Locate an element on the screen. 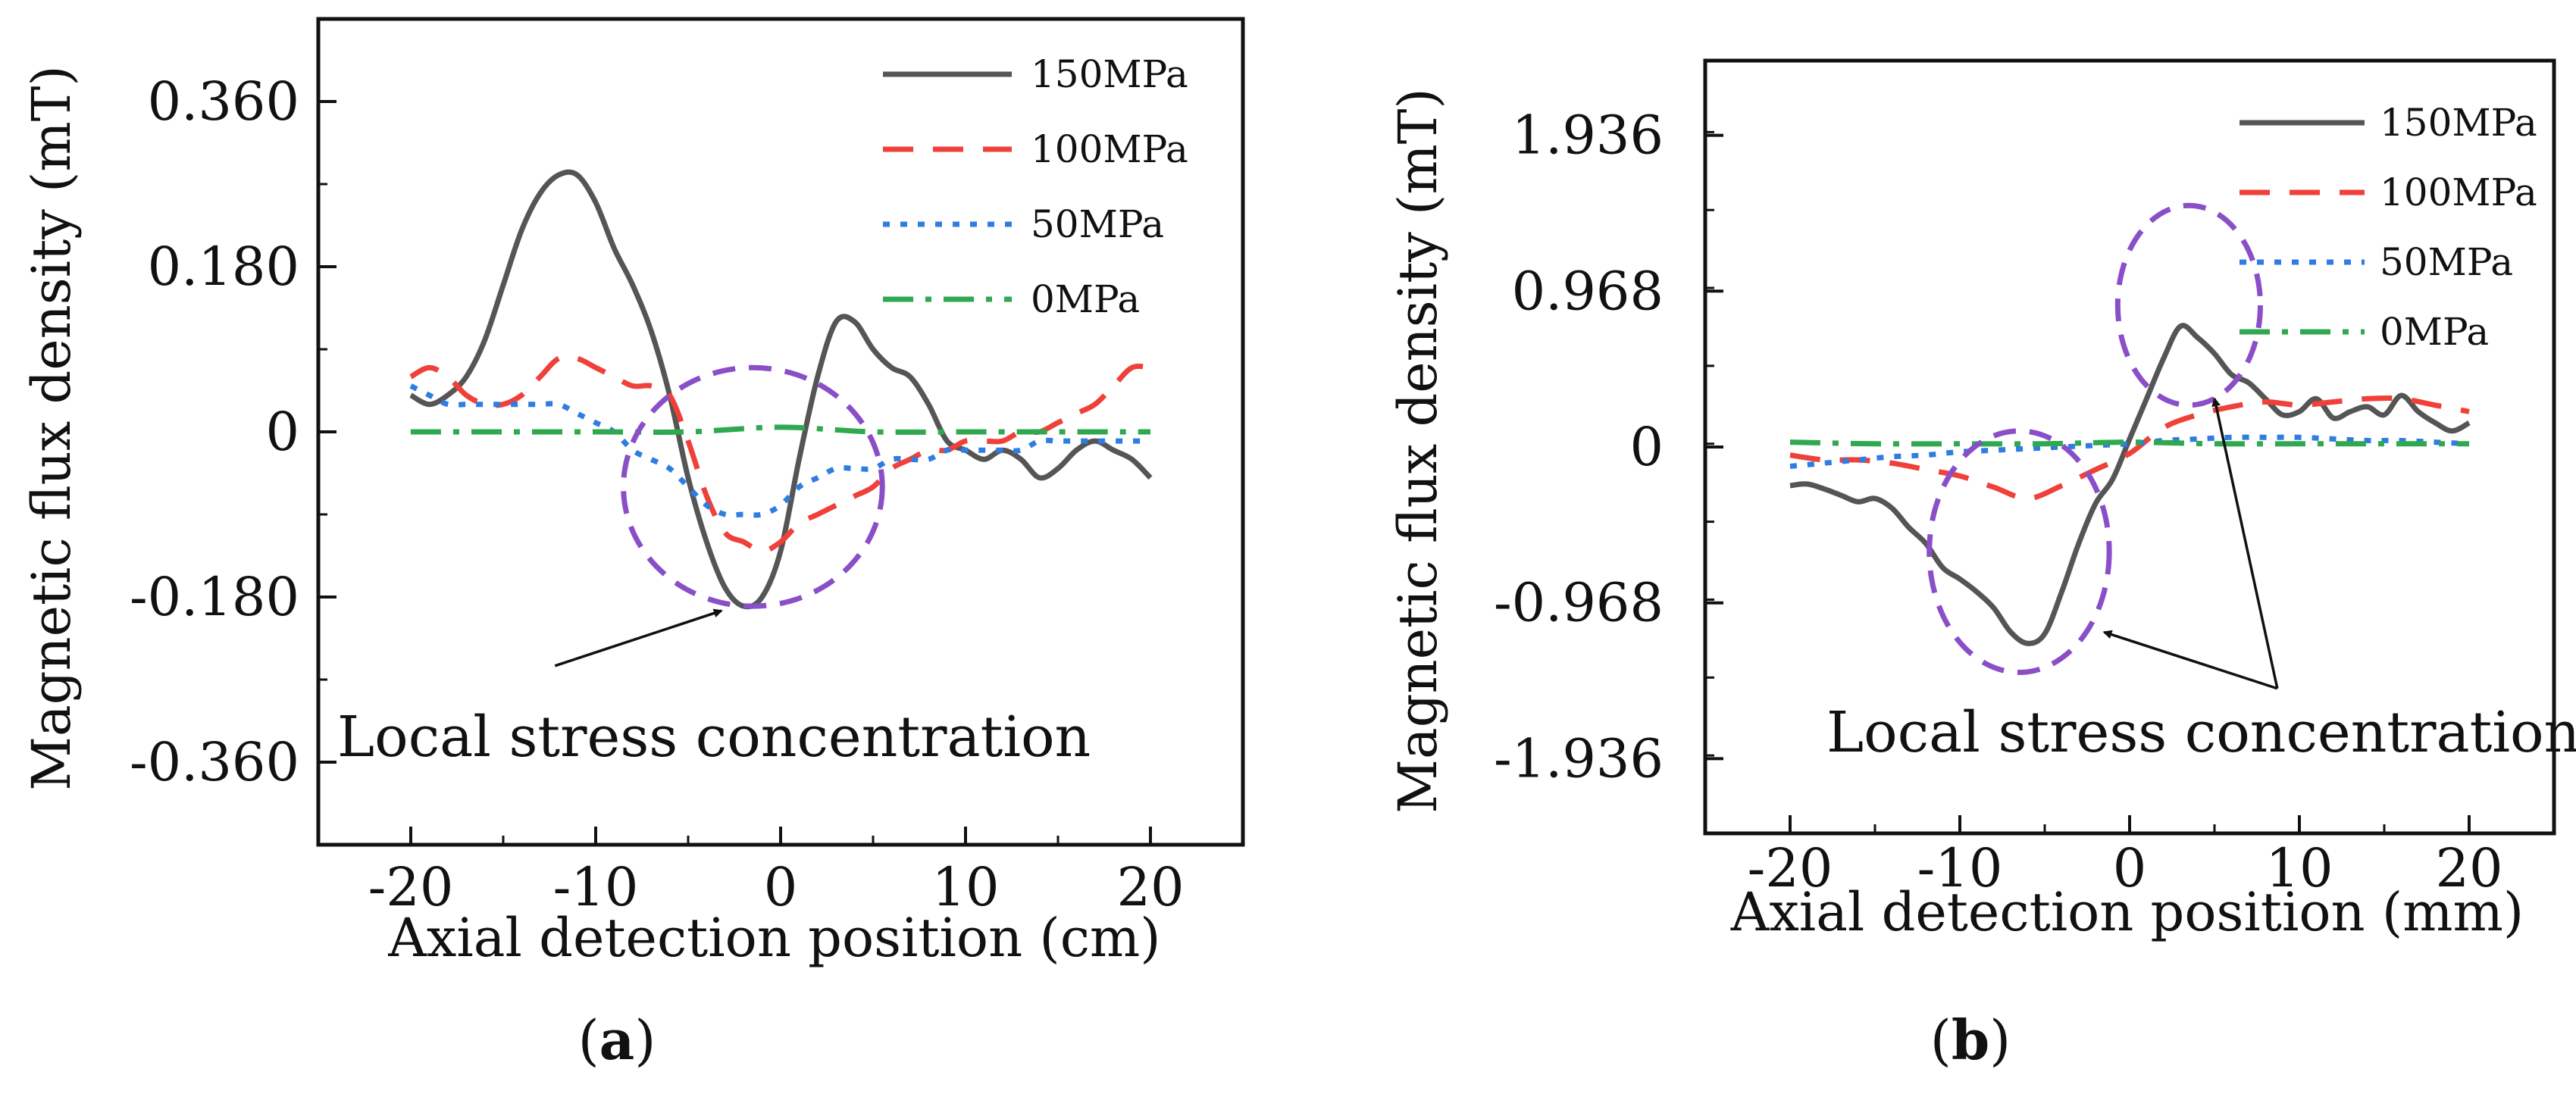  y-tick-label: 0.360 is located at coordinates (224, 101).